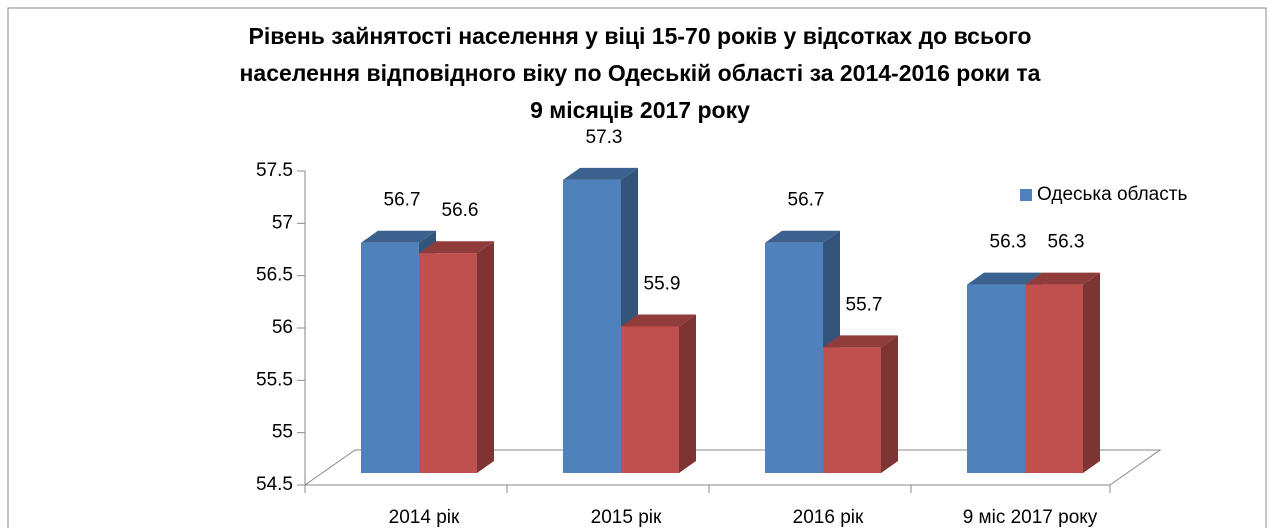 Image resolution: width=1275 pixels, height=528 pixels. Describe the element at coordinates (626, 517) in the screenshot. I see `x-tick-label: 2015 рік` at that location.